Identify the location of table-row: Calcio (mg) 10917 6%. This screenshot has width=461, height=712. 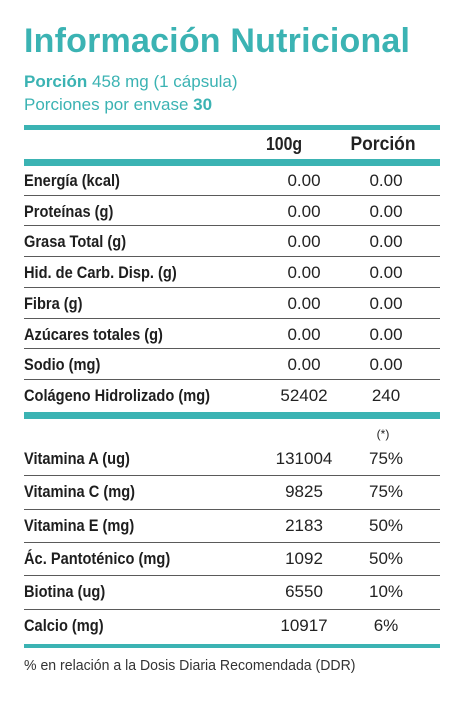
(232, 626).